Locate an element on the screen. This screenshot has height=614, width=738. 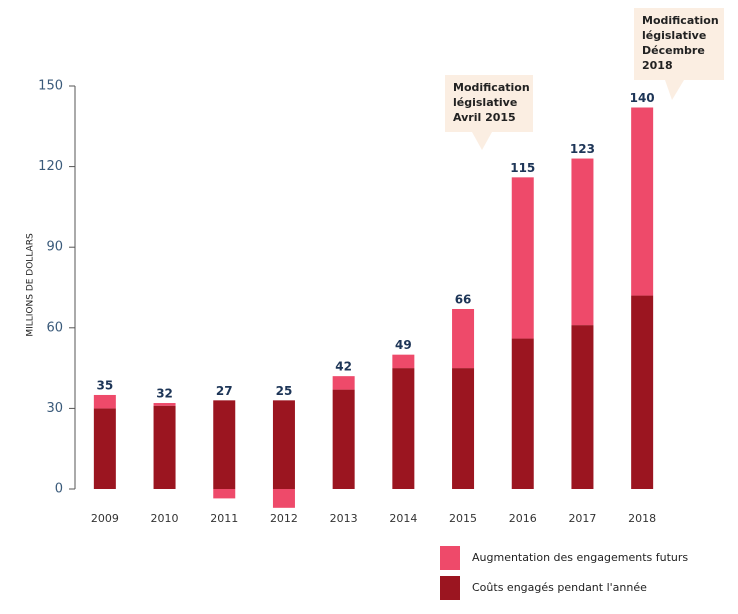
x-tick-label: 2014 is located at coordinates (403, 518).